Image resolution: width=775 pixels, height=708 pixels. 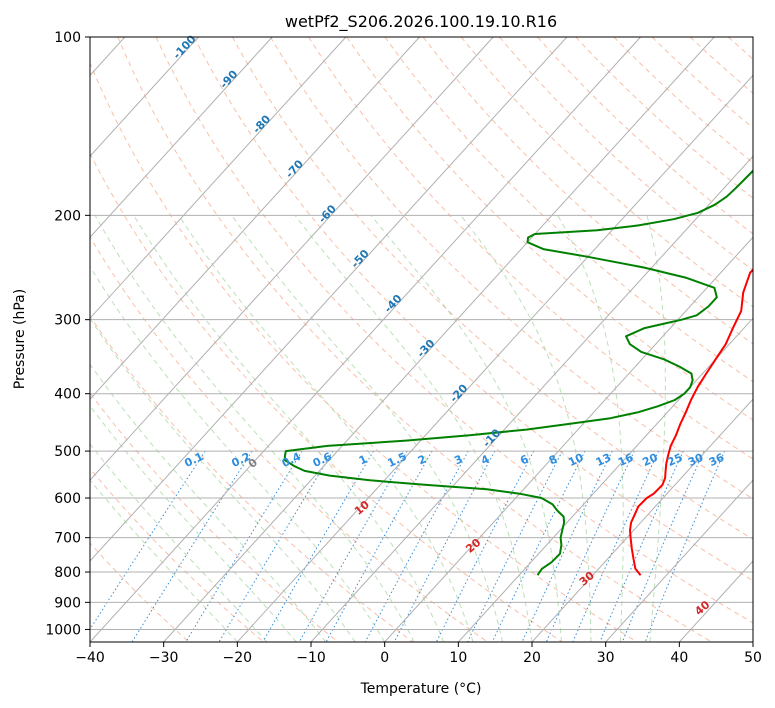 What do you see at coordinates (67, 38) in the screenshot?
I see `y-tick-label: 100` at bounding box center [67, 38].